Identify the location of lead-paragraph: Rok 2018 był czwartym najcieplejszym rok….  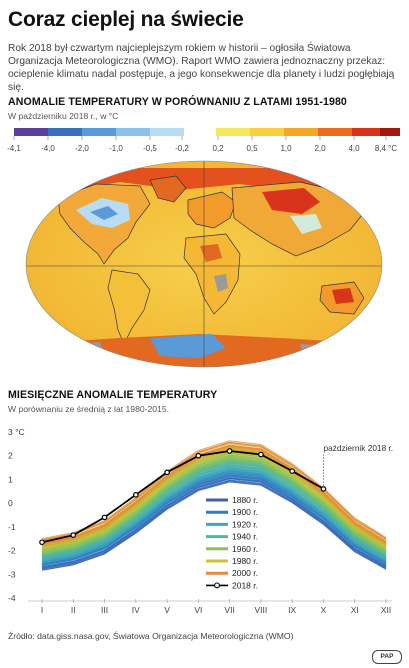
(201, 68).